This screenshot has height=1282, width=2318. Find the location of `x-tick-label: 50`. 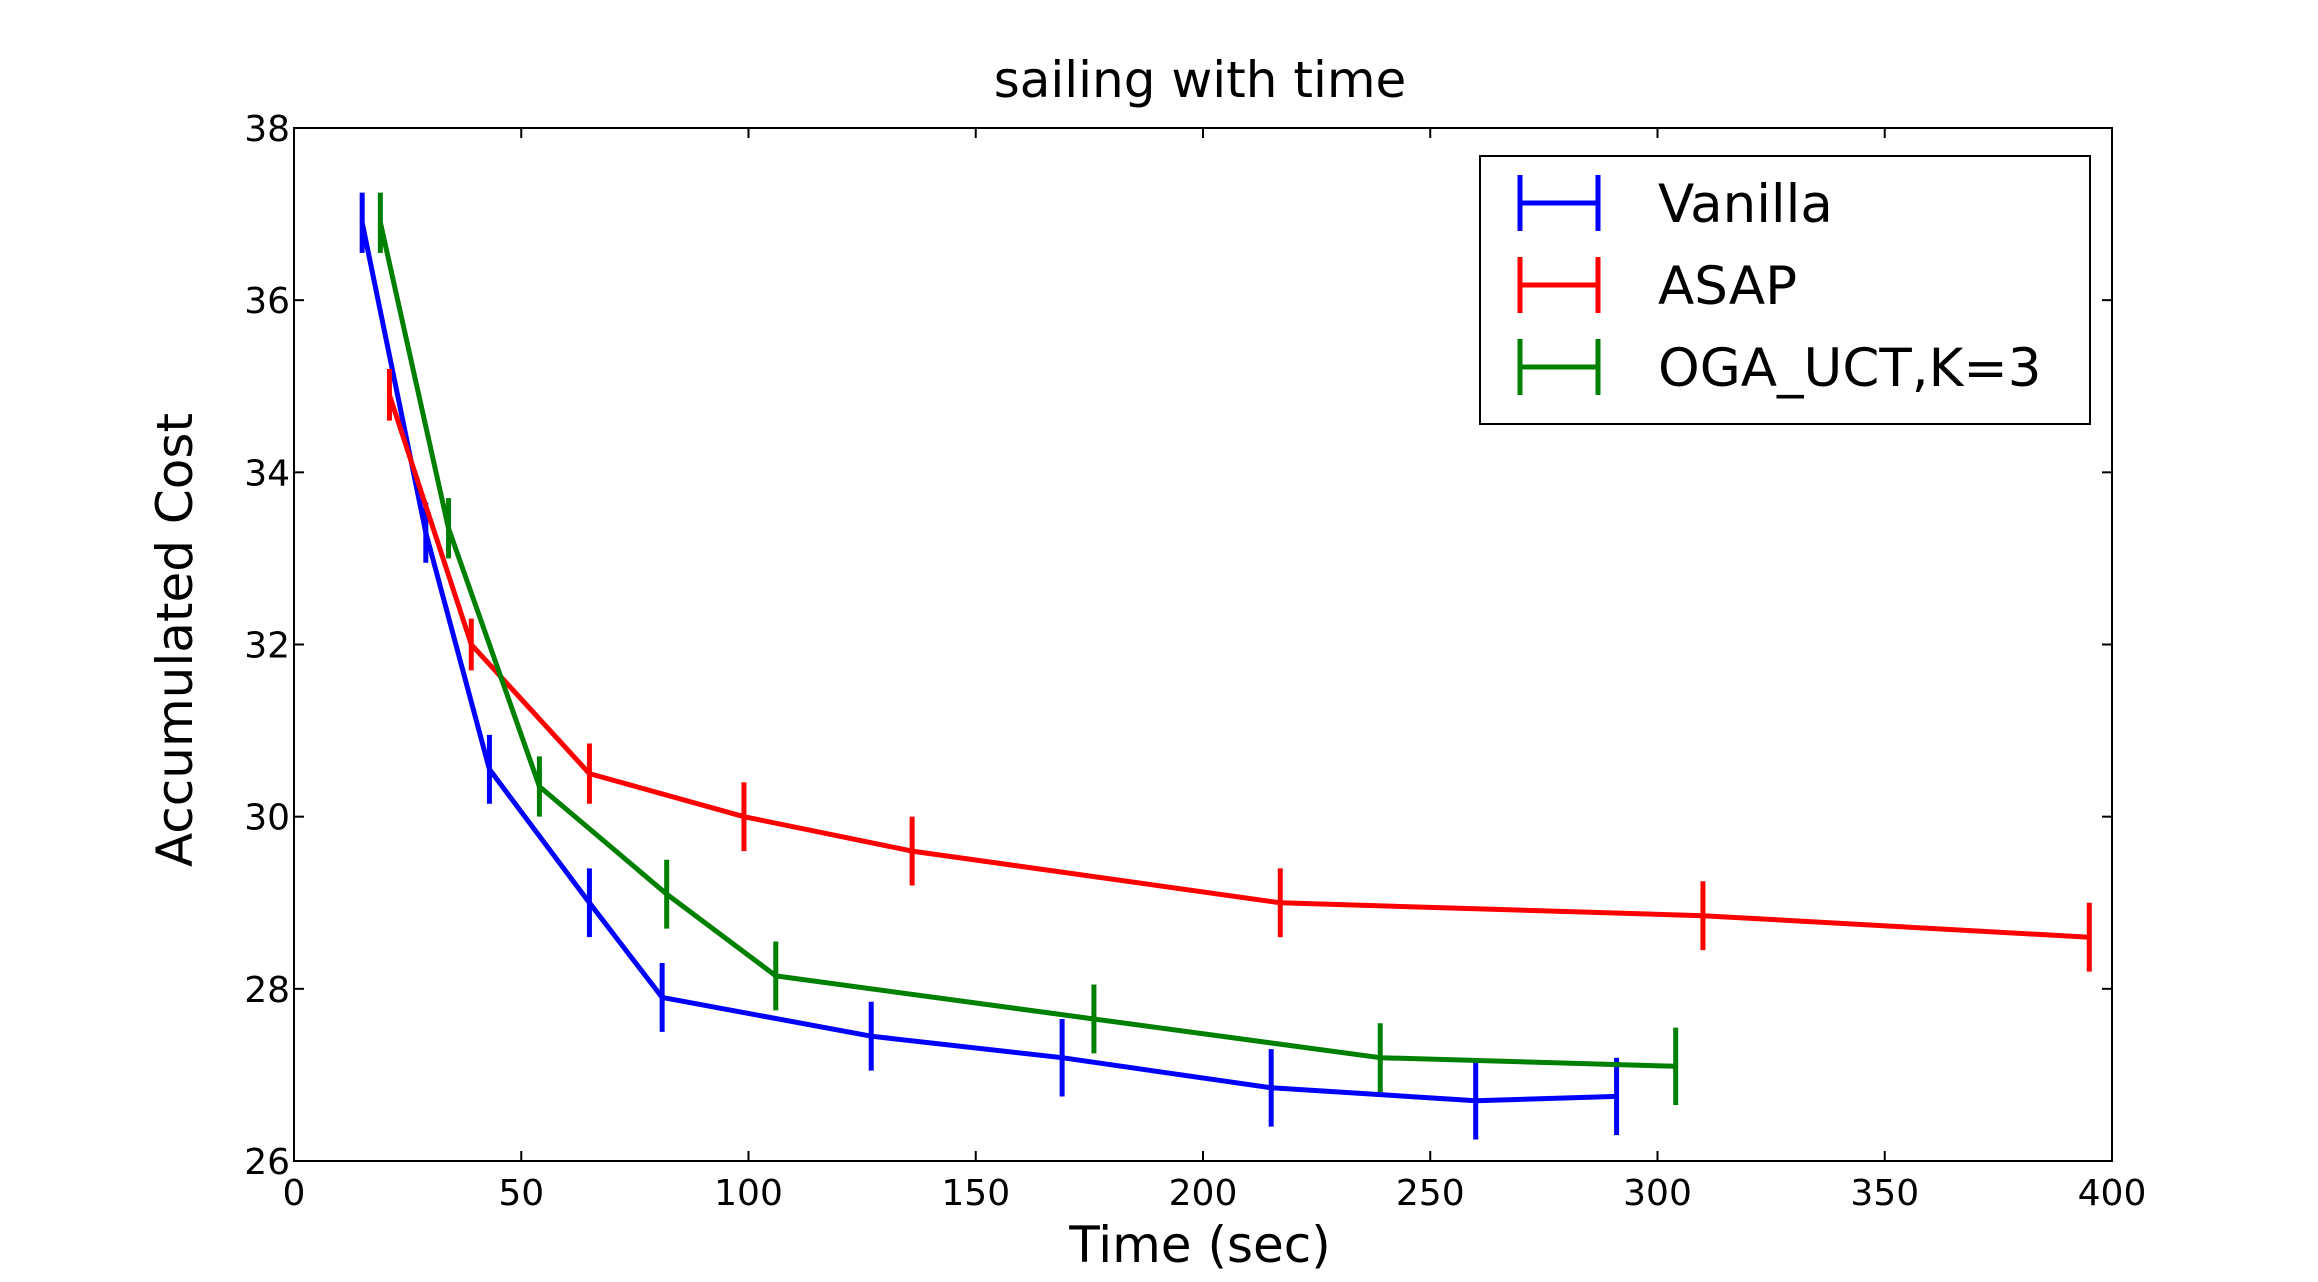

x-tick-label: 50 is located at coordinates (521, 1193).